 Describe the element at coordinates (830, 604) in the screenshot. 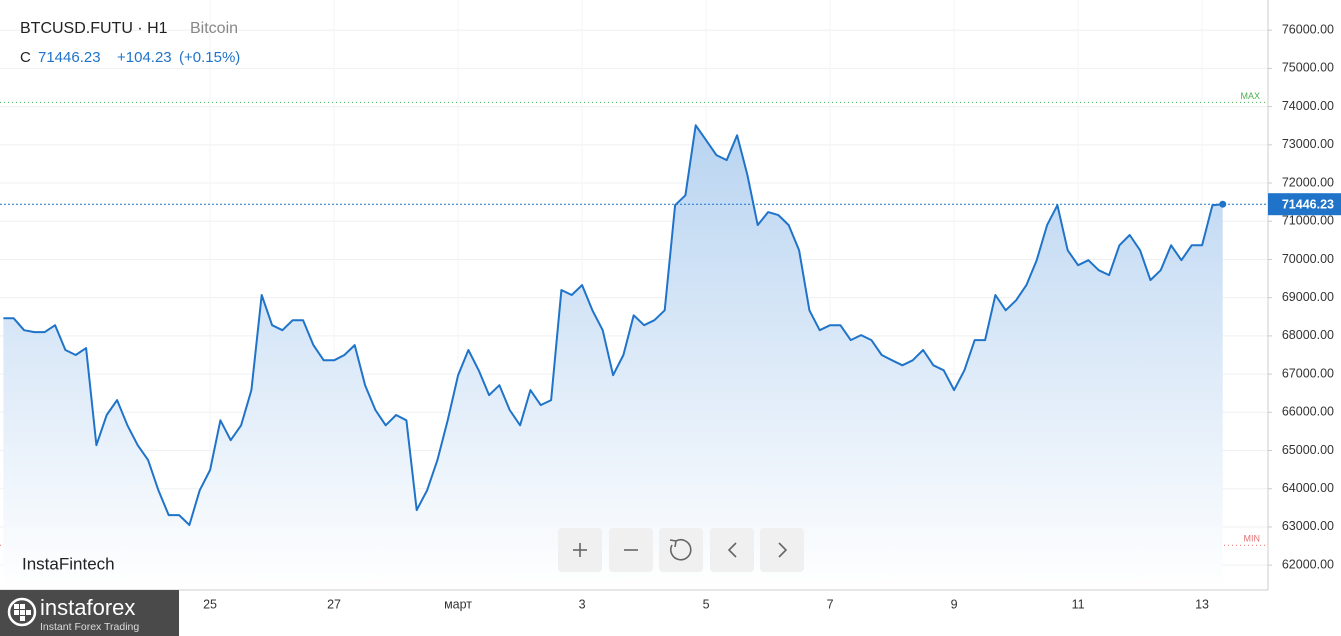

I see `x-tick-label: 7` at that location.